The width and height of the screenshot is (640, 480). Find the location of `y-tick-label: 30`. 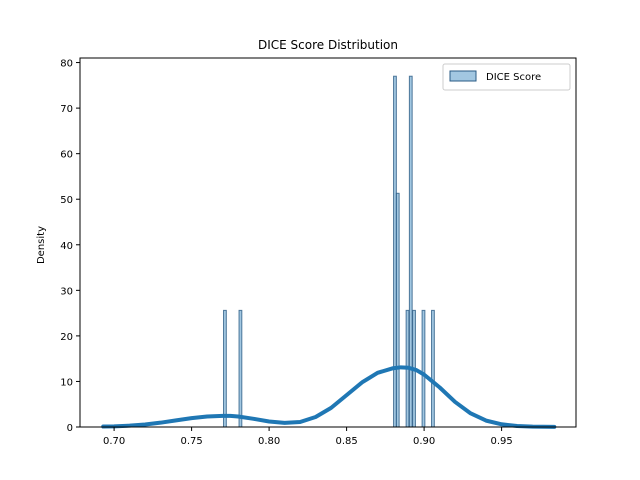

y-tick-label: 30 is located at coordinates (66, 291).